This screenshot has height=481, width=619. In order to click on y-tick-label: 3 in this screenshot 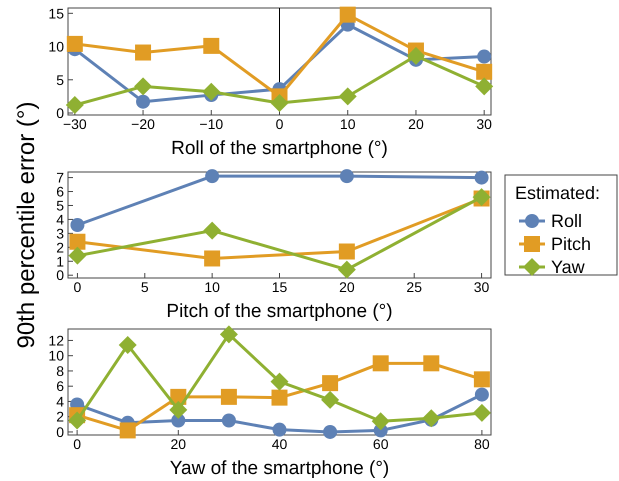, I will do `click(60, 233)`.